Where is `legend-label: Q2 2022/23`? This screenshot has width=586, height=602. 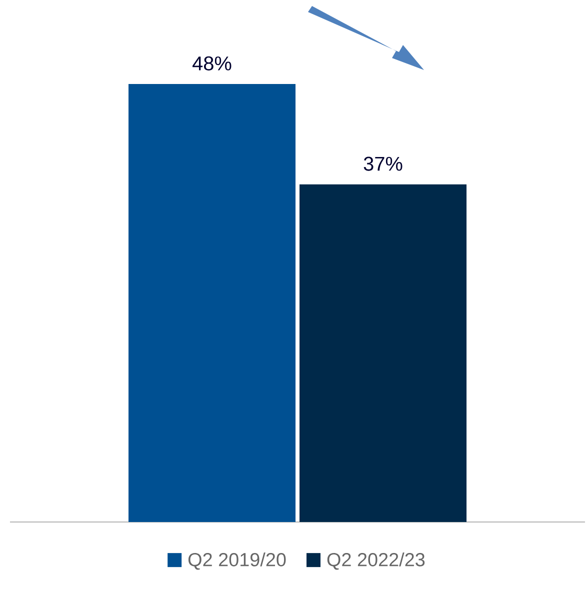 legend-label: Q2 2022/23 is located at coordinates (376, 561).